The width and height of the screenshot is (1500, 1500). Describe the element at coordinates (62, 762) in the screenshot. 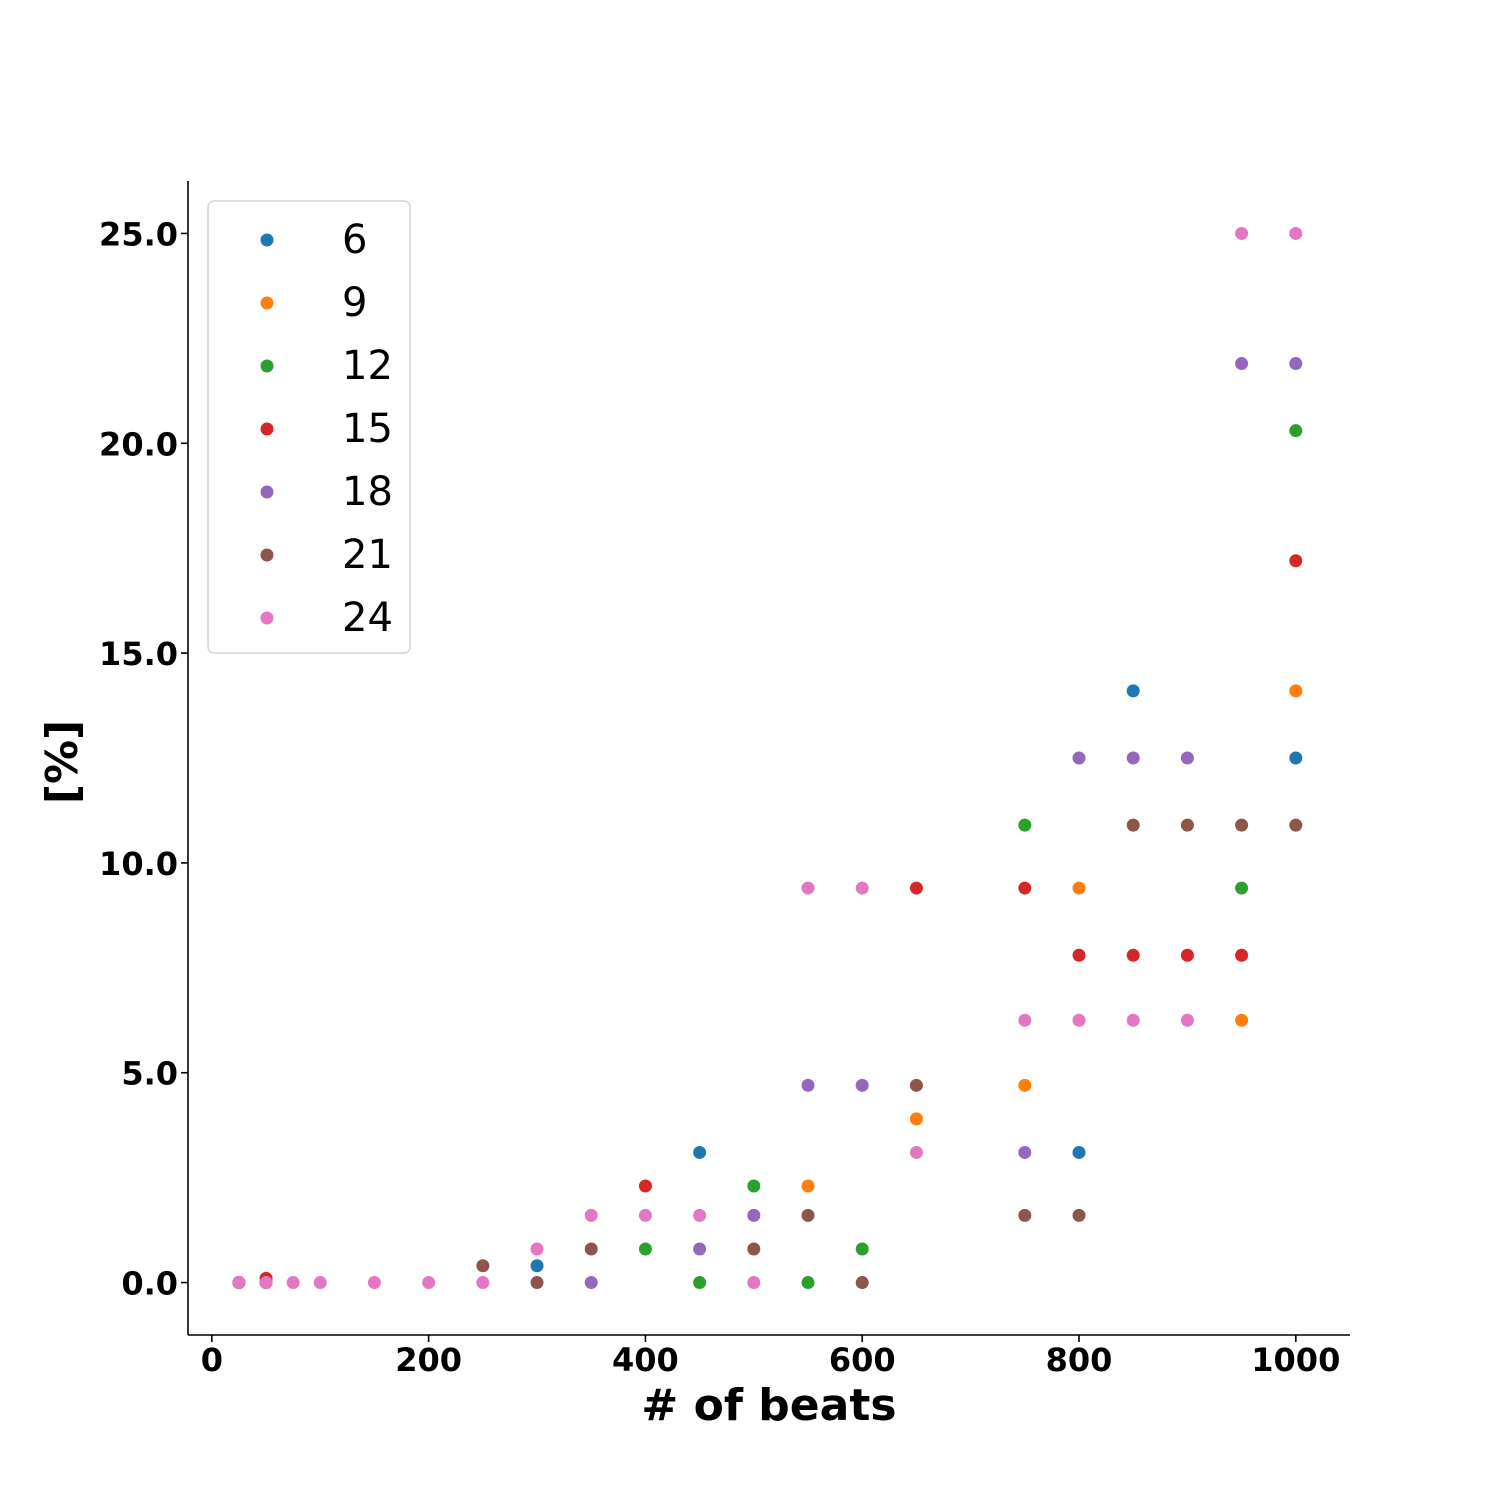

I see `y-axis-label: [%]` at that location.